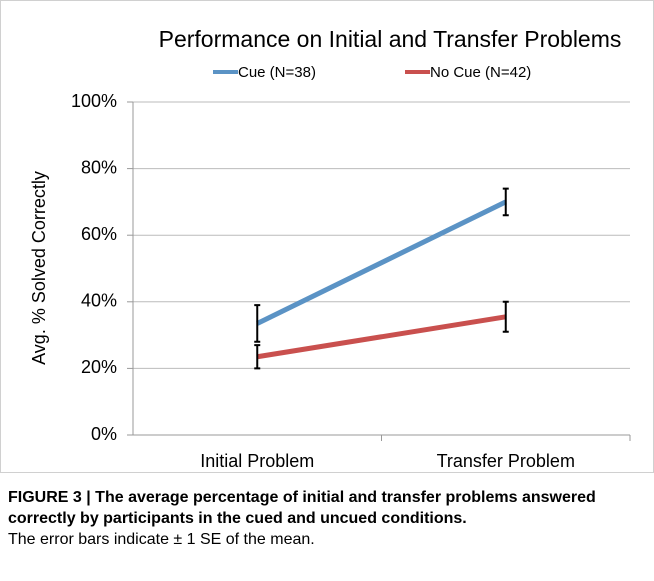  Describe the element at coordinates (94, 101) in the screenshot. I see `y-tick-label: 100%` at that location.